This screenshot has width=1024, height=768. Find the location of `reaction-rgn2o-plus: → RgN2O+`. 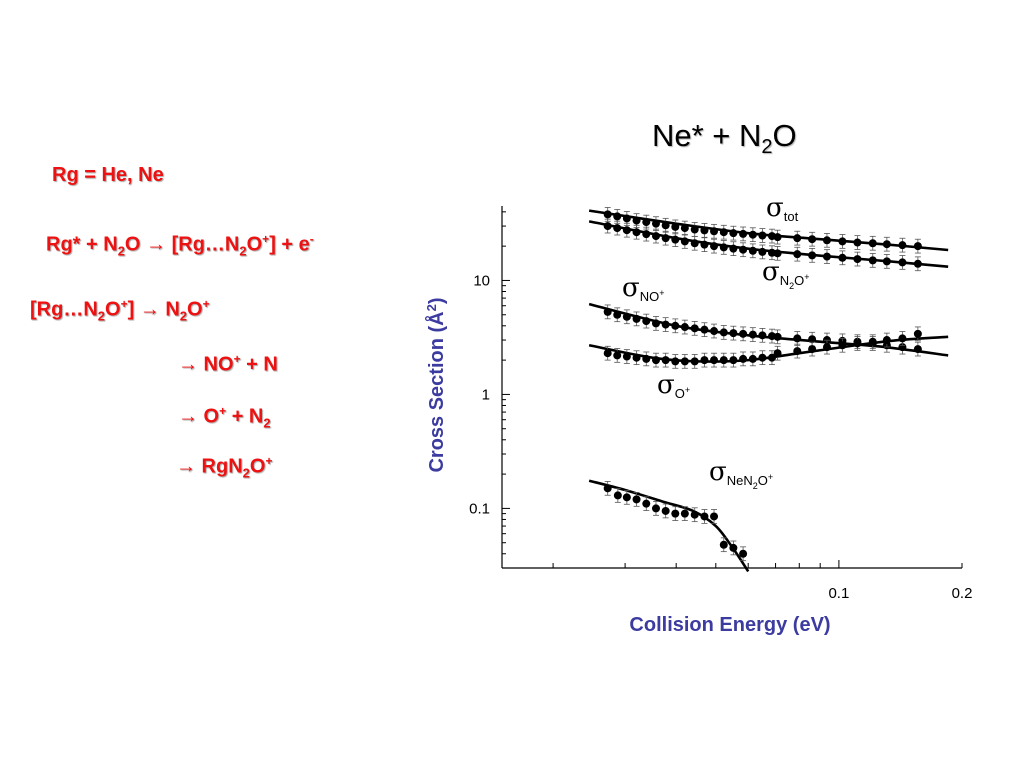

reaction-rgn2o-plus: → RgN2O+ is located at coordinates (224, 467).